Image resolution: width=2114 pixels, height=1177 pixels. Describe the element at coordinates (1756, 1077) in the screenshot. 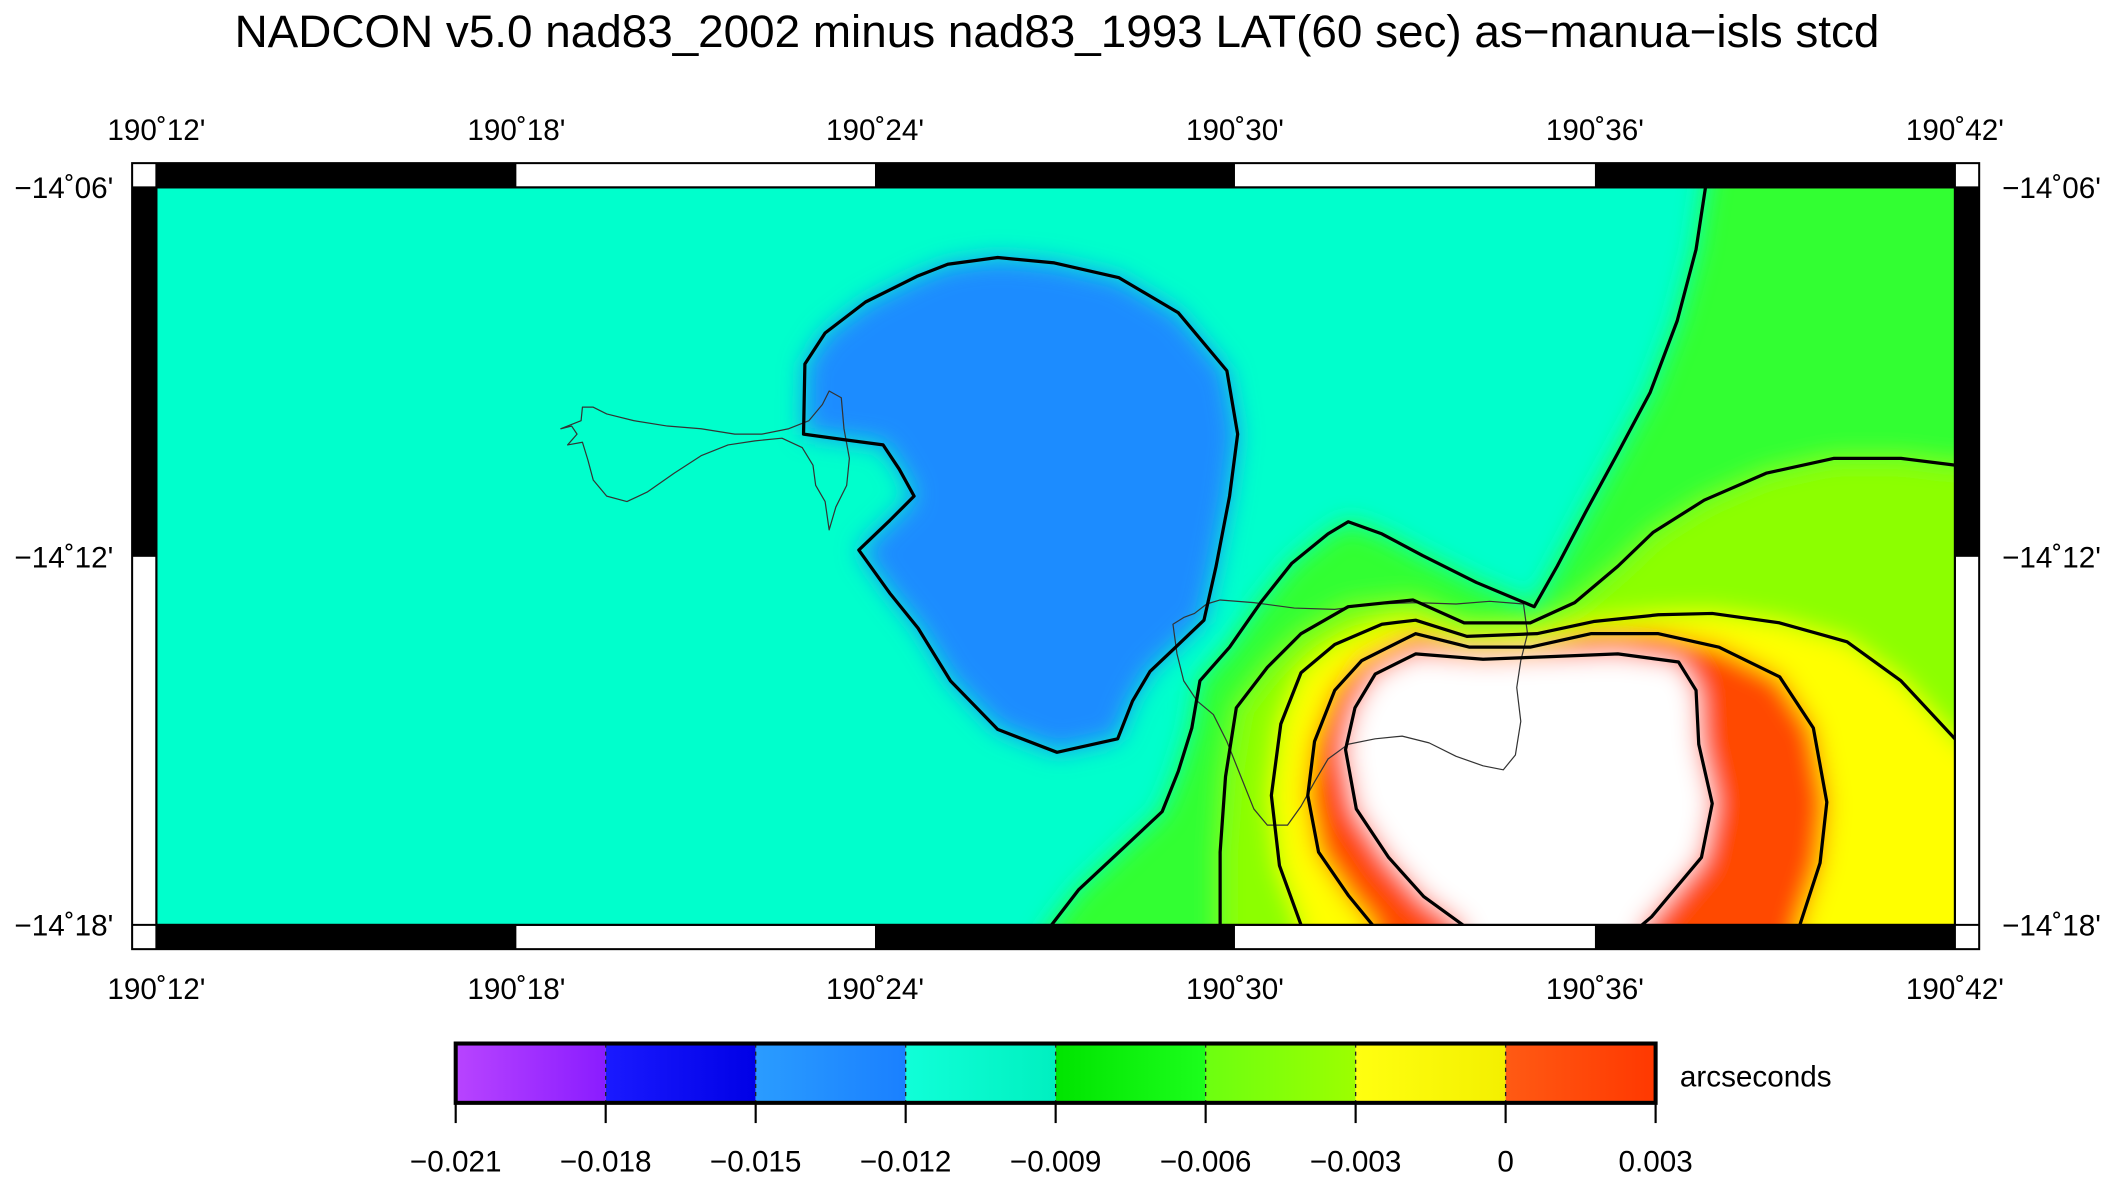

I see `colorbar-unit-label: arcseconds` at that location.